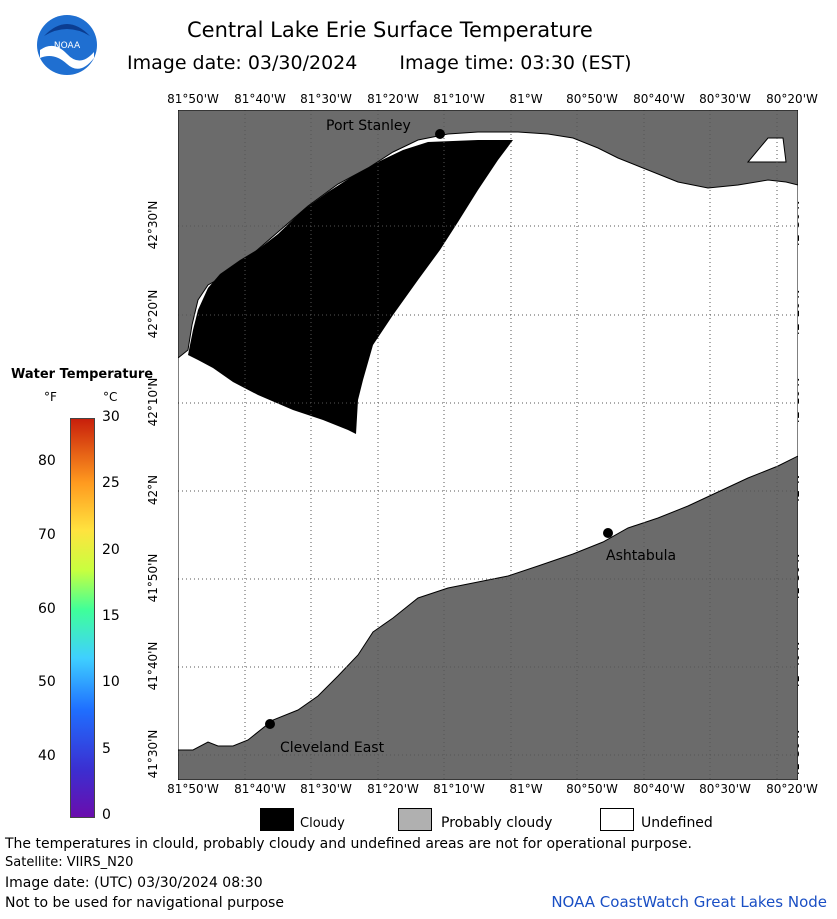 This screenshot has height=919, width=837. What do you see at coordinates (440, 134) in the screenshot?
I see `port-stanley-marker` at bounding box center [440, 134].